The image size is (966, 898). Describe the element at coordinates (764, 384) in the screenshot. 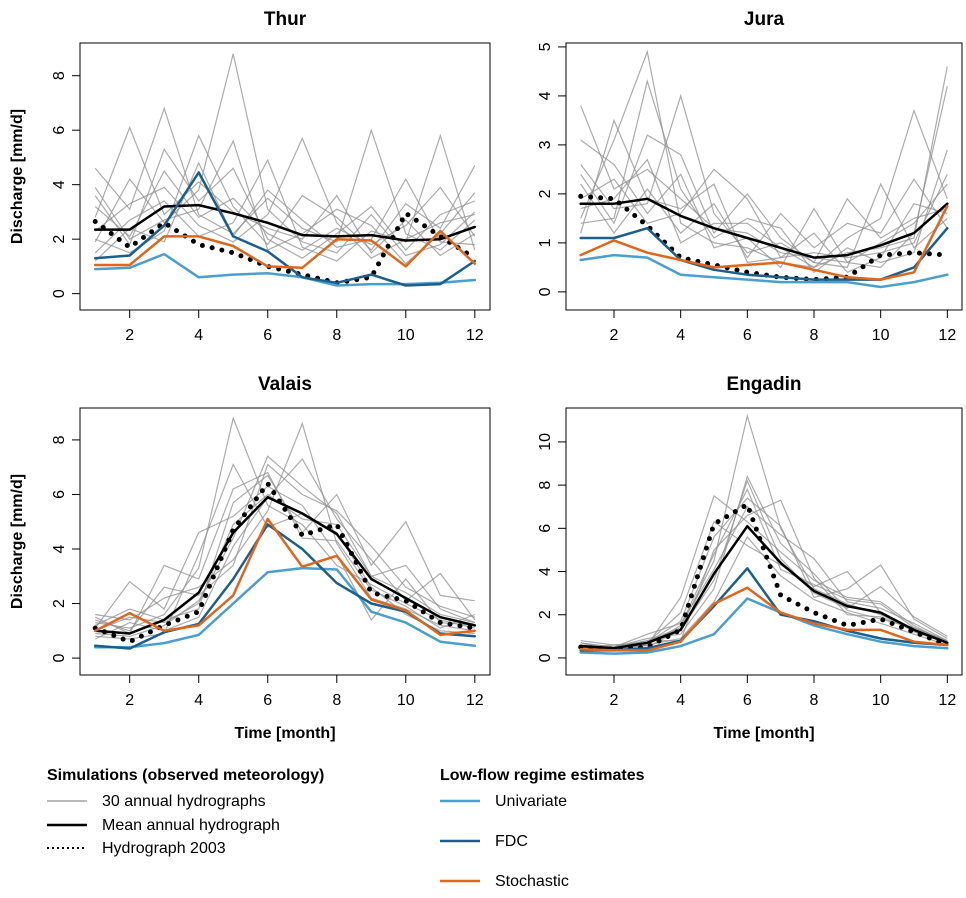

I see `panel-title: Engadin` at that location.